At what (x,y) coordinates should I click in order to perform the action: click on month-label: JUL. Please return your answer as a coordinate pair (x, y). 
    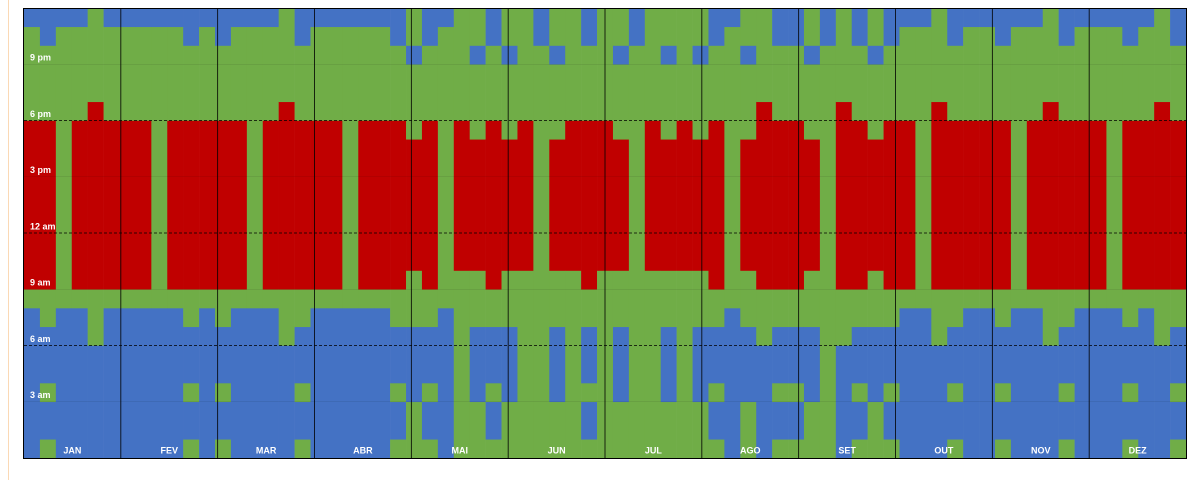
    Looking at the image, I should click on (654, 450).